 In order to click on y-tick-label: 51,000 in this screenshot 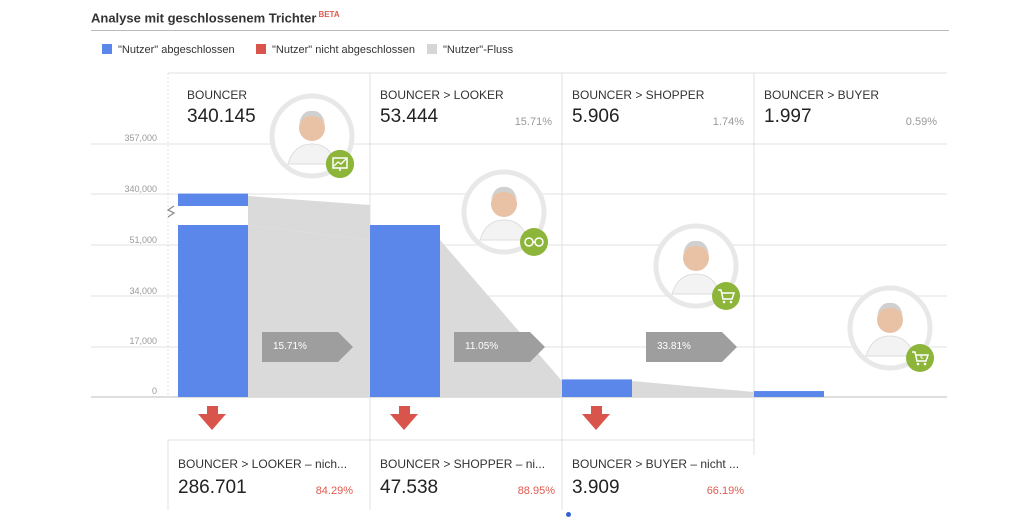, I will do `click(143, 240)`.